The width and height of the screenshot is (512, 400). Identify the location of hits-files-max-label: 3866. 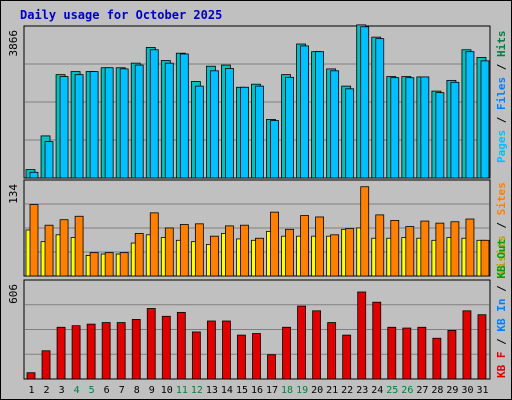
(13, 43).